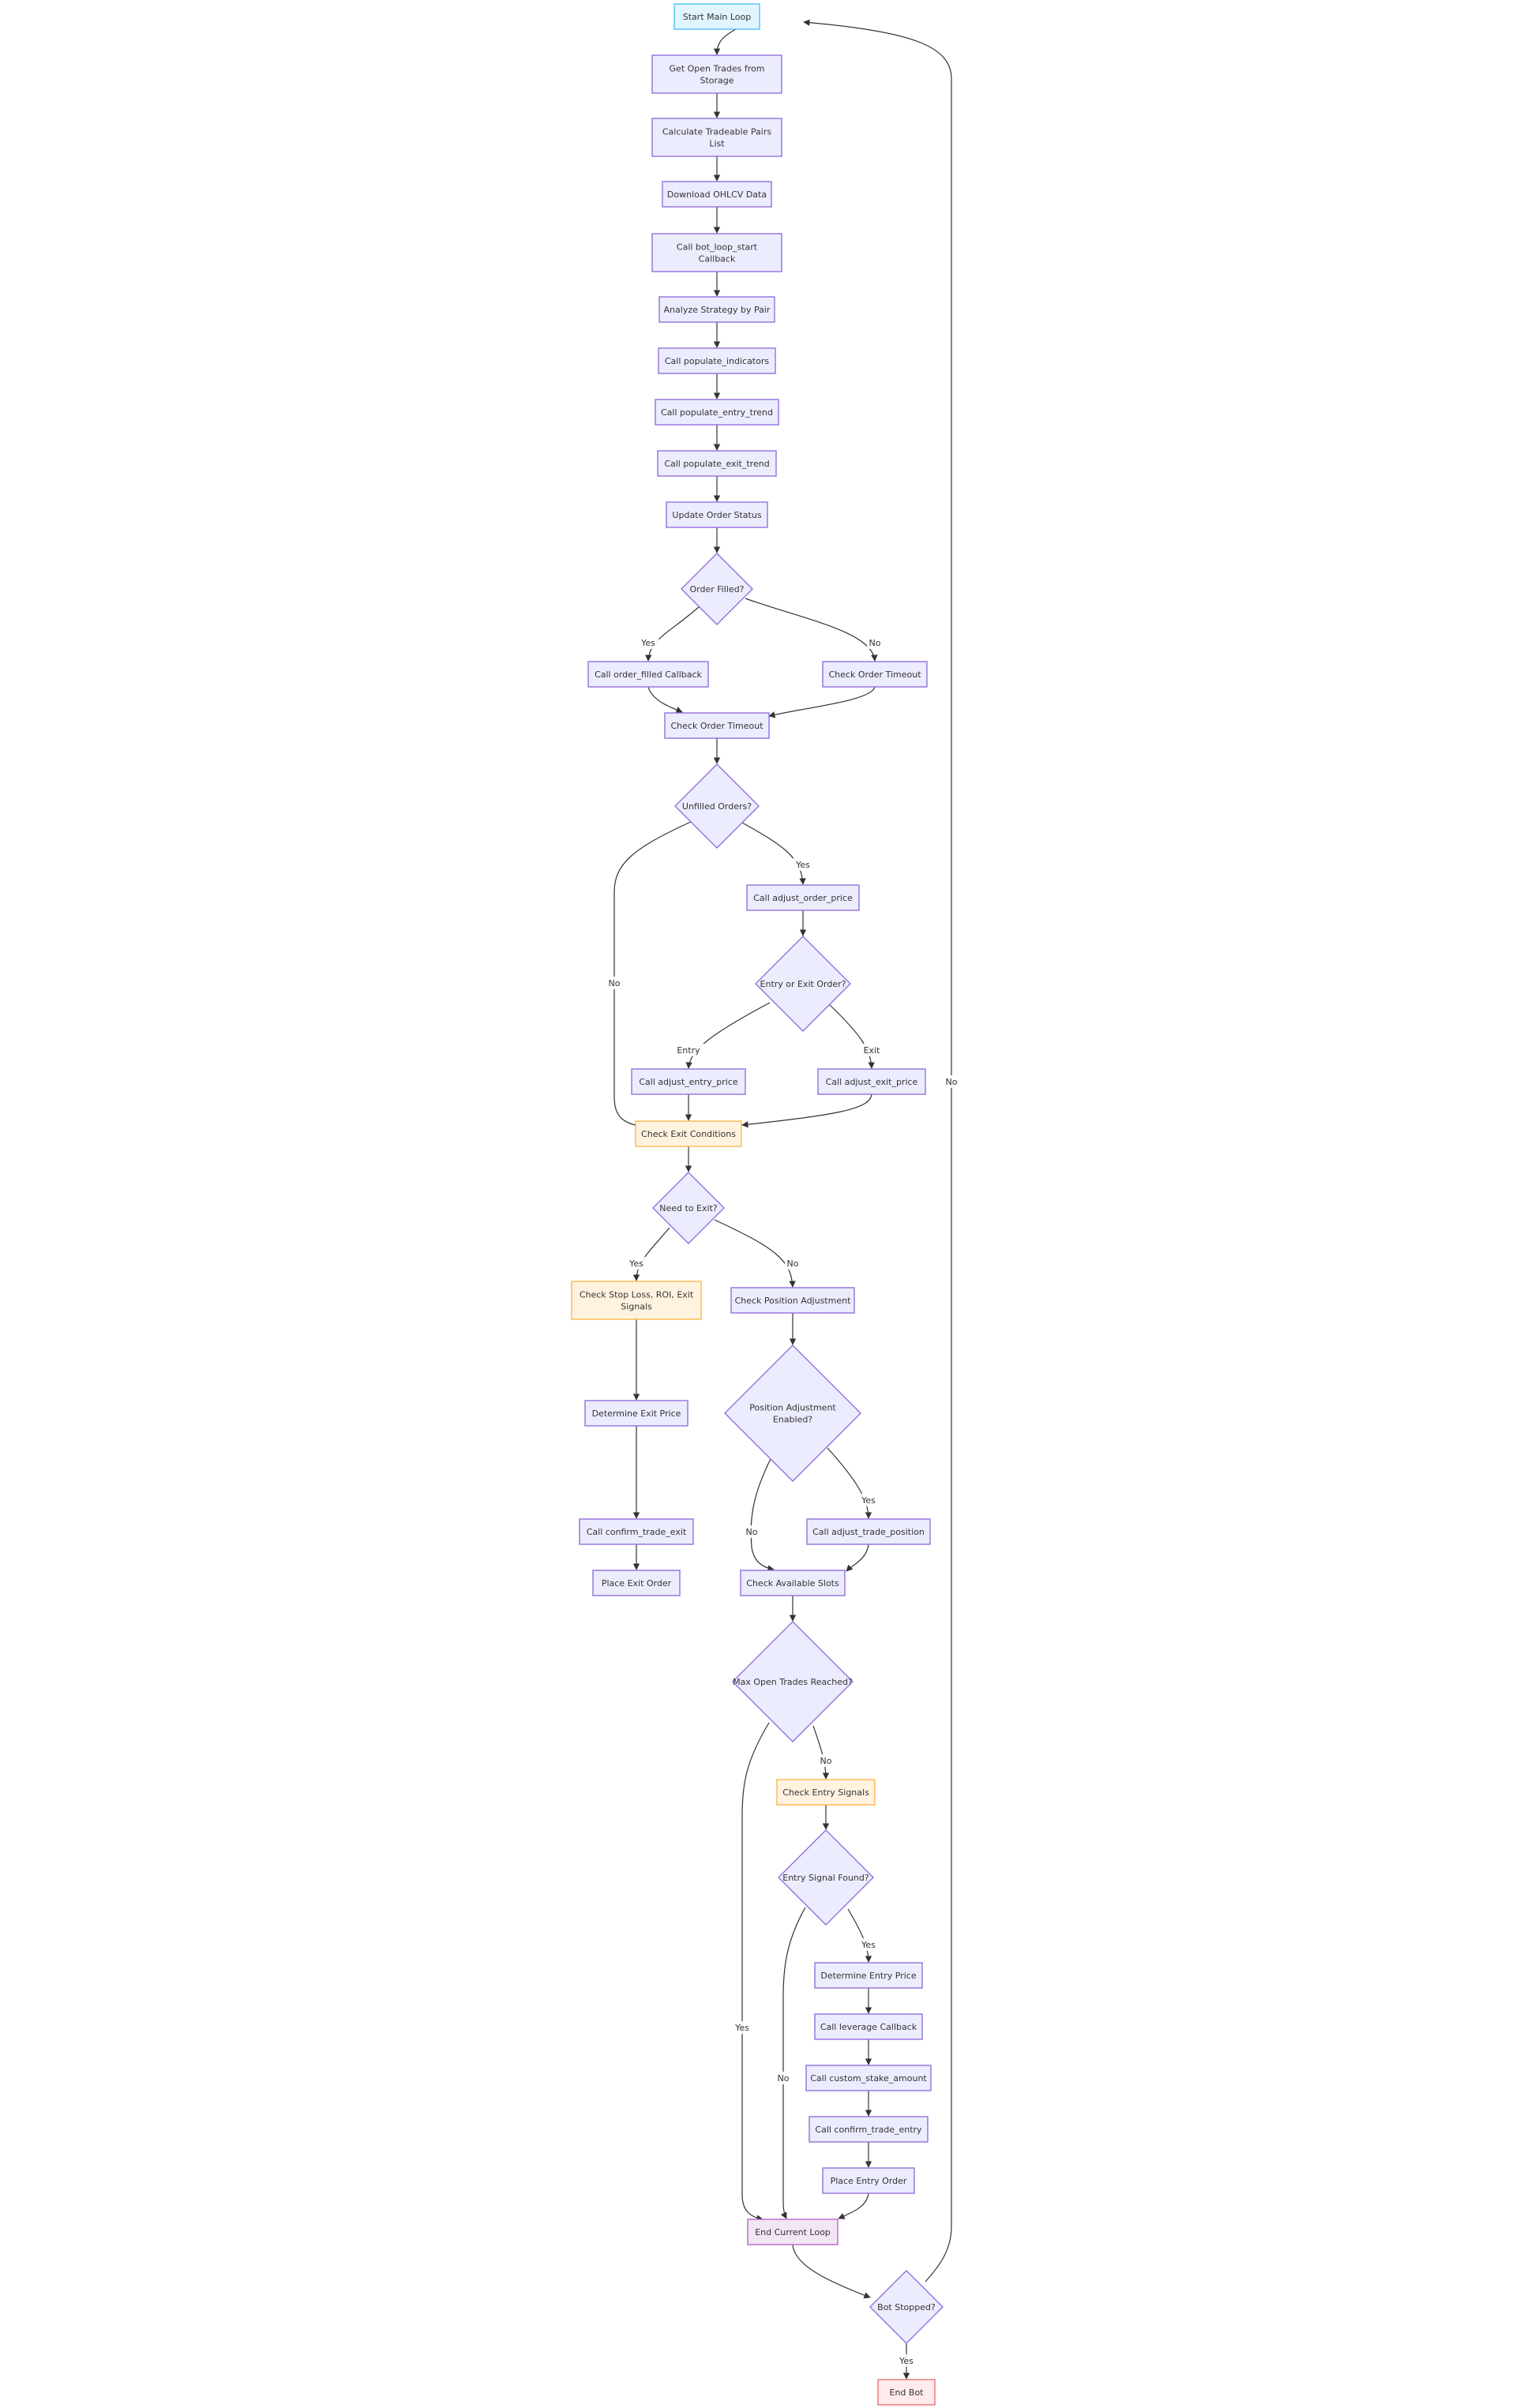 This screenshot has width=1527, height=2408. I want to click on edge-maxOpen-to-checkEntrySig, so click(821, 1752).